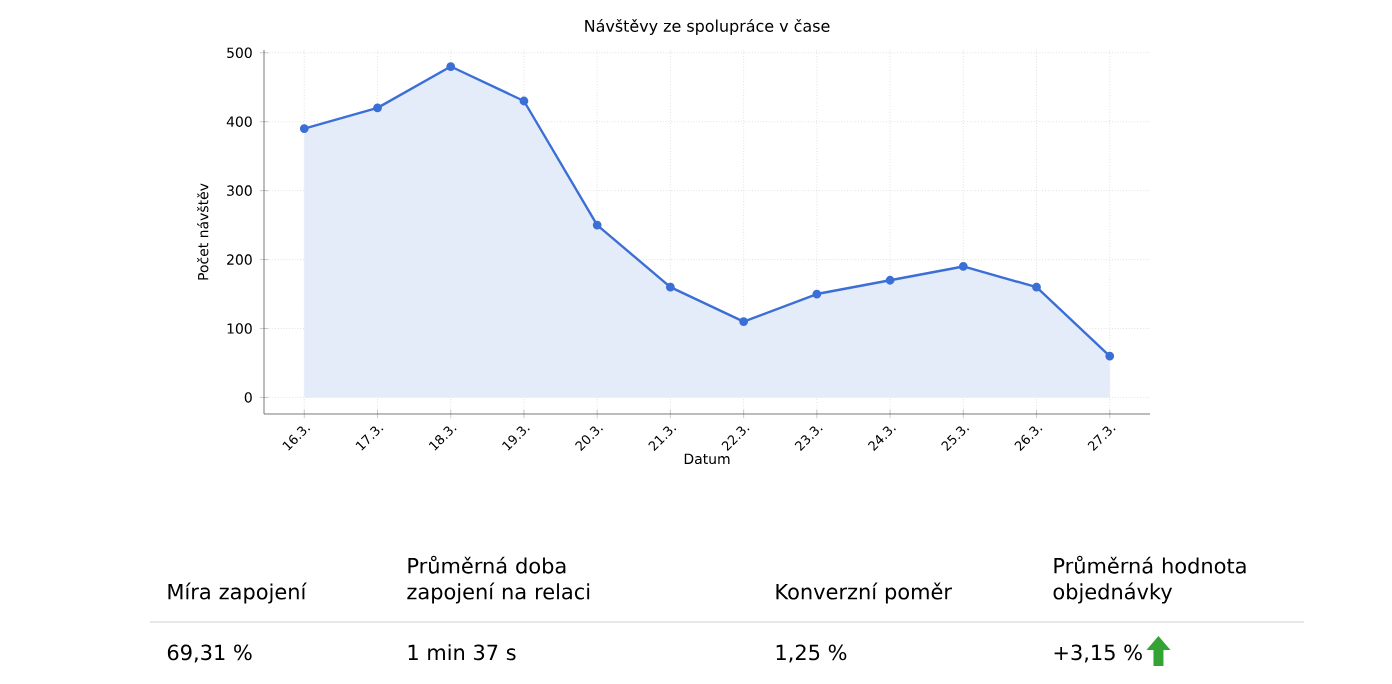  I want to click on text: Konverzní poměr, so click(864, 593).